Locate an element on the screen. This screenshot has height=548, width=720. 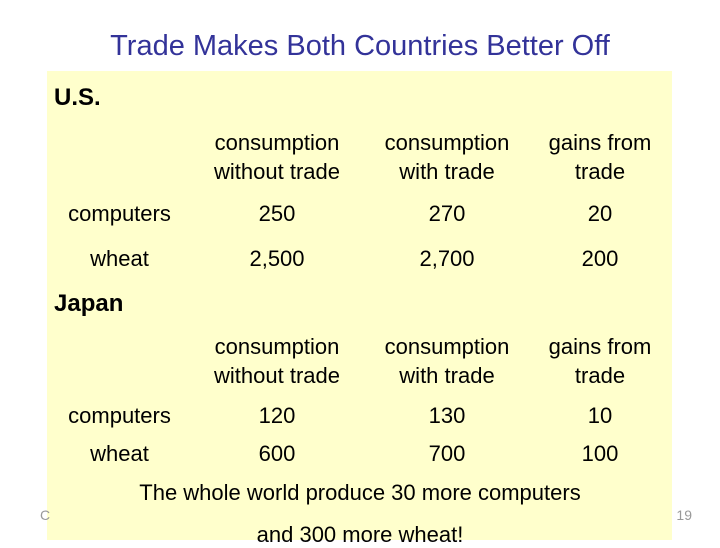
cell-us-wheat-gains: 200 is located at coordinates (600, 258).